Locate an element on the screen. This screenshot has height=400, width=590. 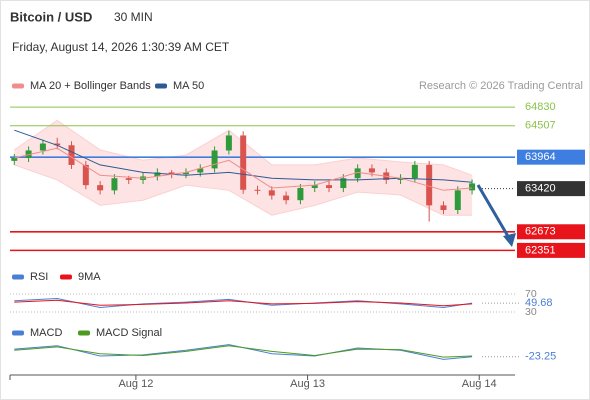
level-label: 62351 is located at coordinates (540, 250).